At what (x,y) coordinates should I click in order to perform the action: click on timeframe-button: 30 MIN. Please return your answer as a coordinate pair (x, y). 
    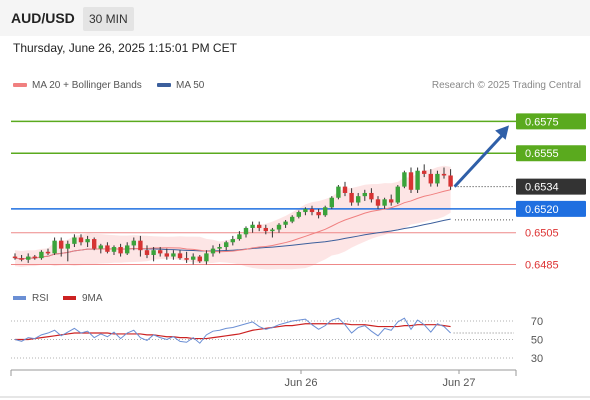
    Looking at the image, I should click on (108, 19).